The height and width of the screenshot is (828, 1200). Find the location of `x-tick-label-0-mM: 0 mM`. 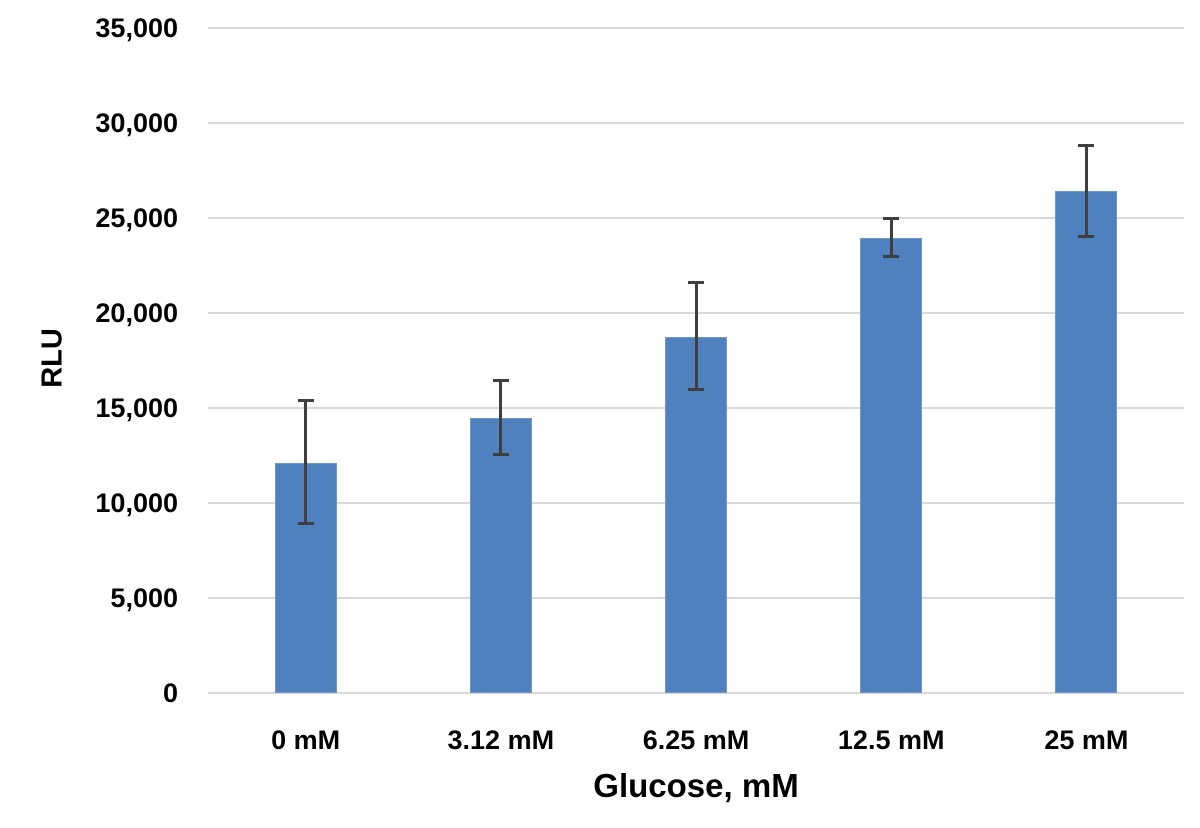

x-tick-label-0-mM: 0 mM is located at coordinates (306, 740).